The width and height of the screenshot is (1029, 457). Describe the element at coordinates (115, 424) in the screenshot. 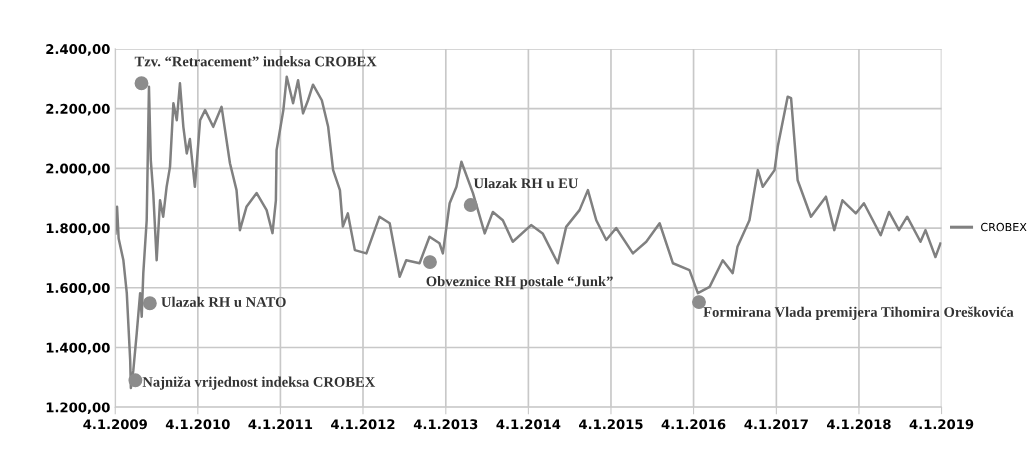

I see `x-tick-label: 4.1.2009` at that location.